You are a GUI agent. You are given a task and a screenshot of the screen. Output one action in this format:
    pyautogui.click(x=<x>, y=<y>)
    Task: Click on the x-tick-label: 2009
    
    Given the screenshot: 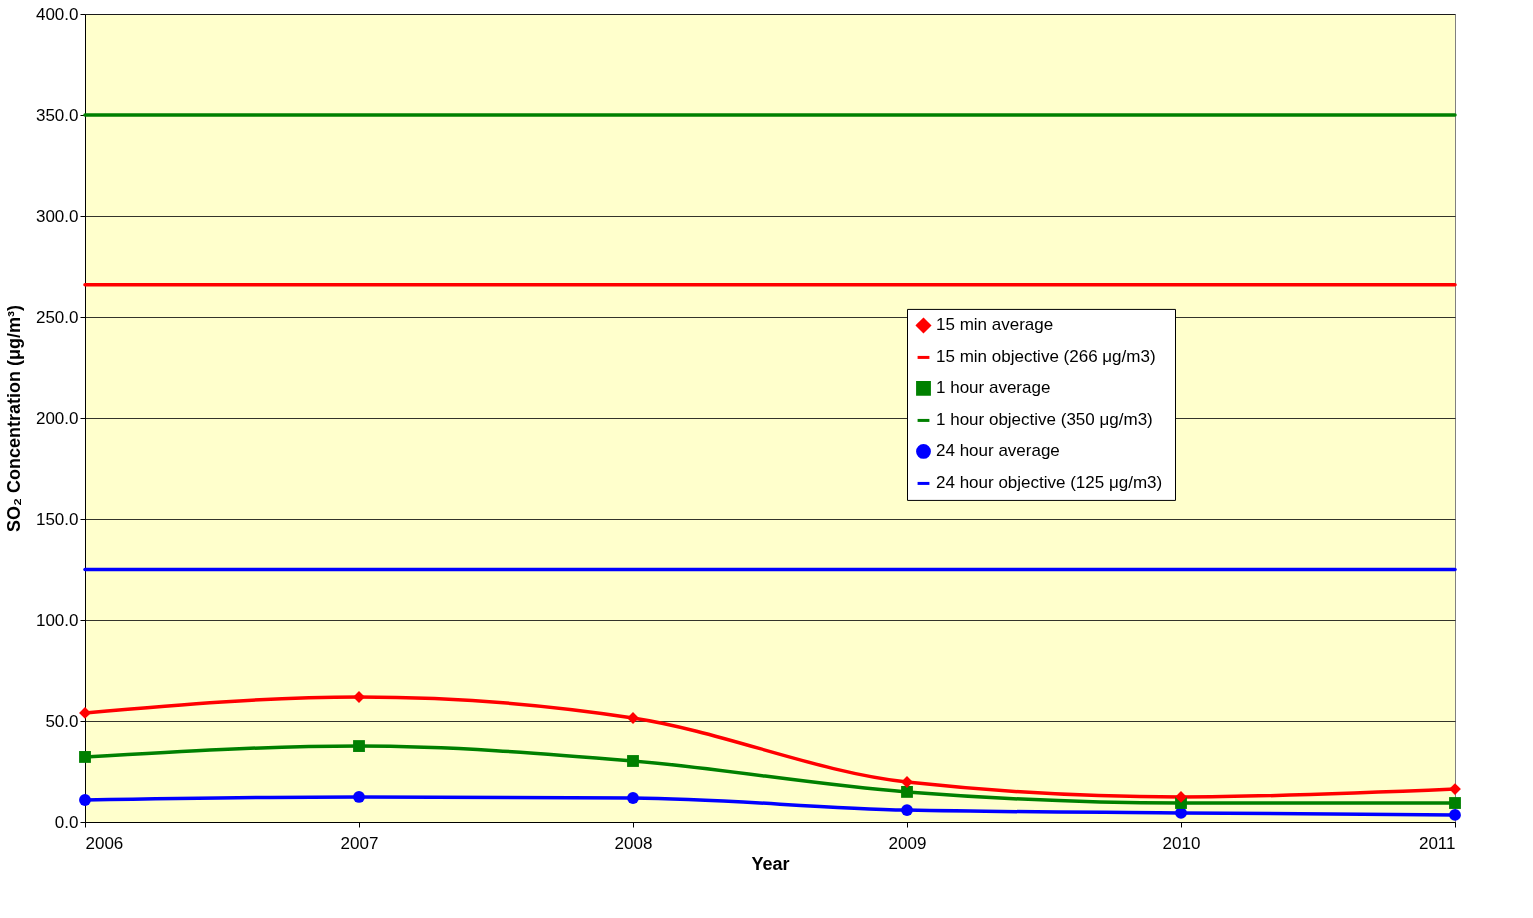 What is the action you would take?
    pyautogui.click(x=907, y=843)
    